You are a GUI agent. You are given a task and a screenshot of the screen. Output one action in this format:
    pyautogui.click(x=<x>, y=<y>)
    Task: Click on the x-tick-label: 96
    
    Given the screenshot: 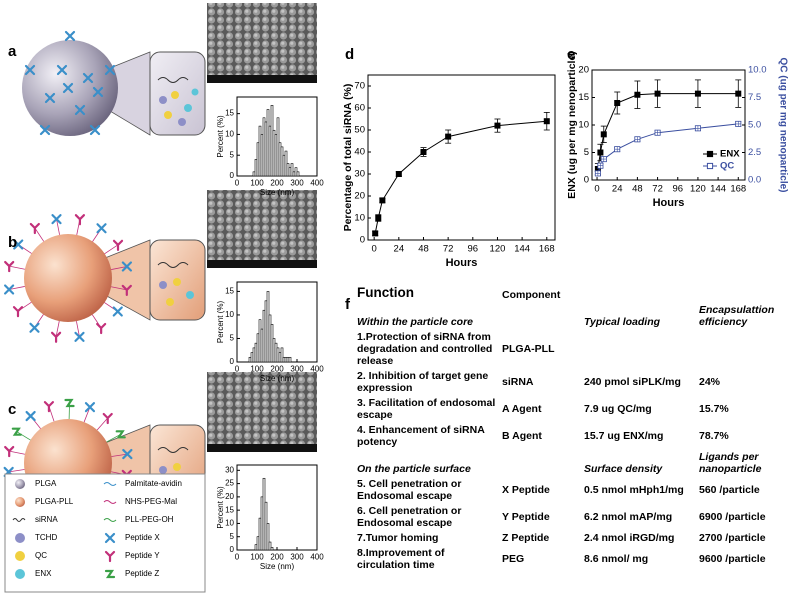 What is the action you would take?
    pyautogui.click(x=473, y=249)
    